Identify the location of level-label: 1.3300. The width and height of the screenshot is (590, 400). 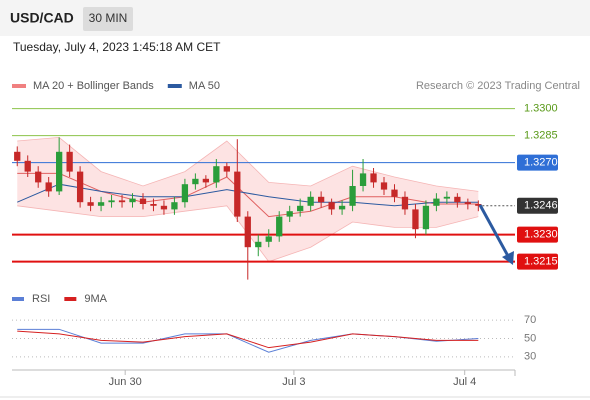
(541, 109).